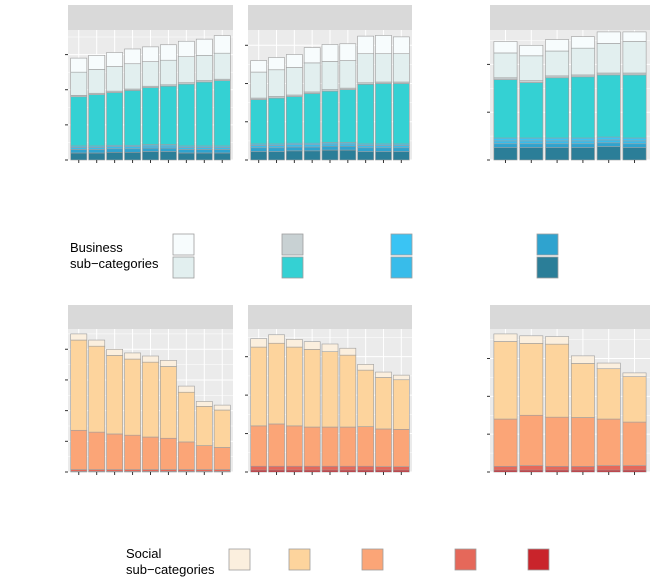 Image resolution: width=650 pixels, height=579 pixels. Describe the element at coordinates (465, 559) in the screenshot. I see `legend-key-sharing` at that location.